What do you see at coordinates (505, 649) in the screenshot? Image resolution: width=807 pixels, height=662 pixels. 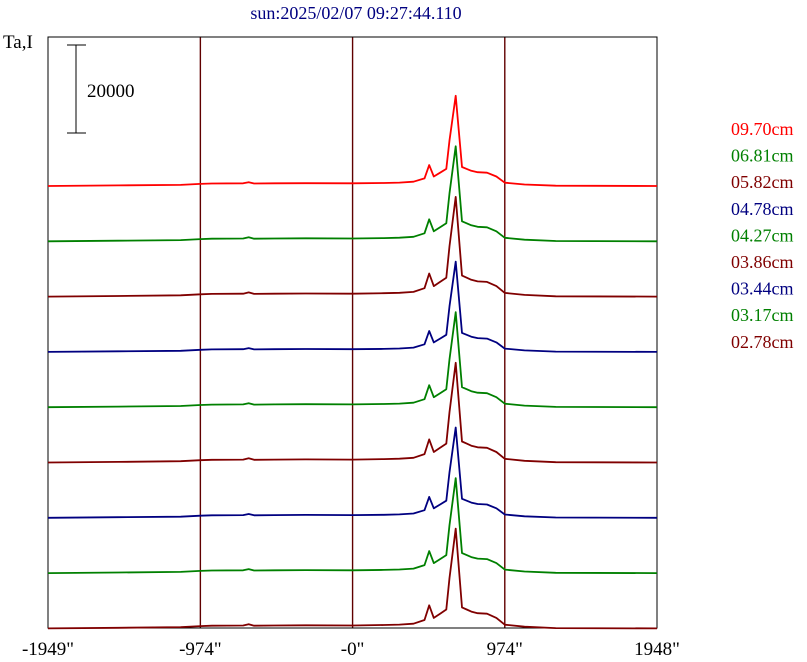 I see `x-tick-label-3: 974"` at bounding box center [505, 649].